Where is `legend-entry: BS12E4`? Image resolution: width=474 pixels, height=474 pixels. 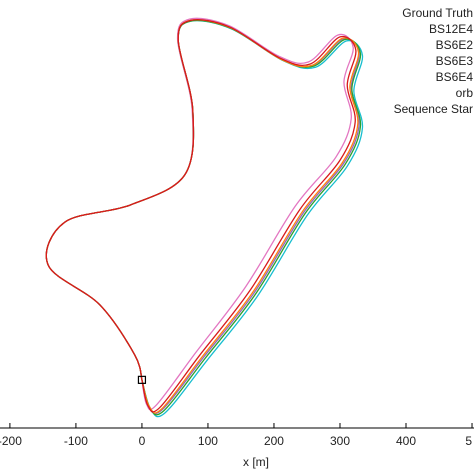 legend-entry: BS12E4 is located at coordinates (451, 29).